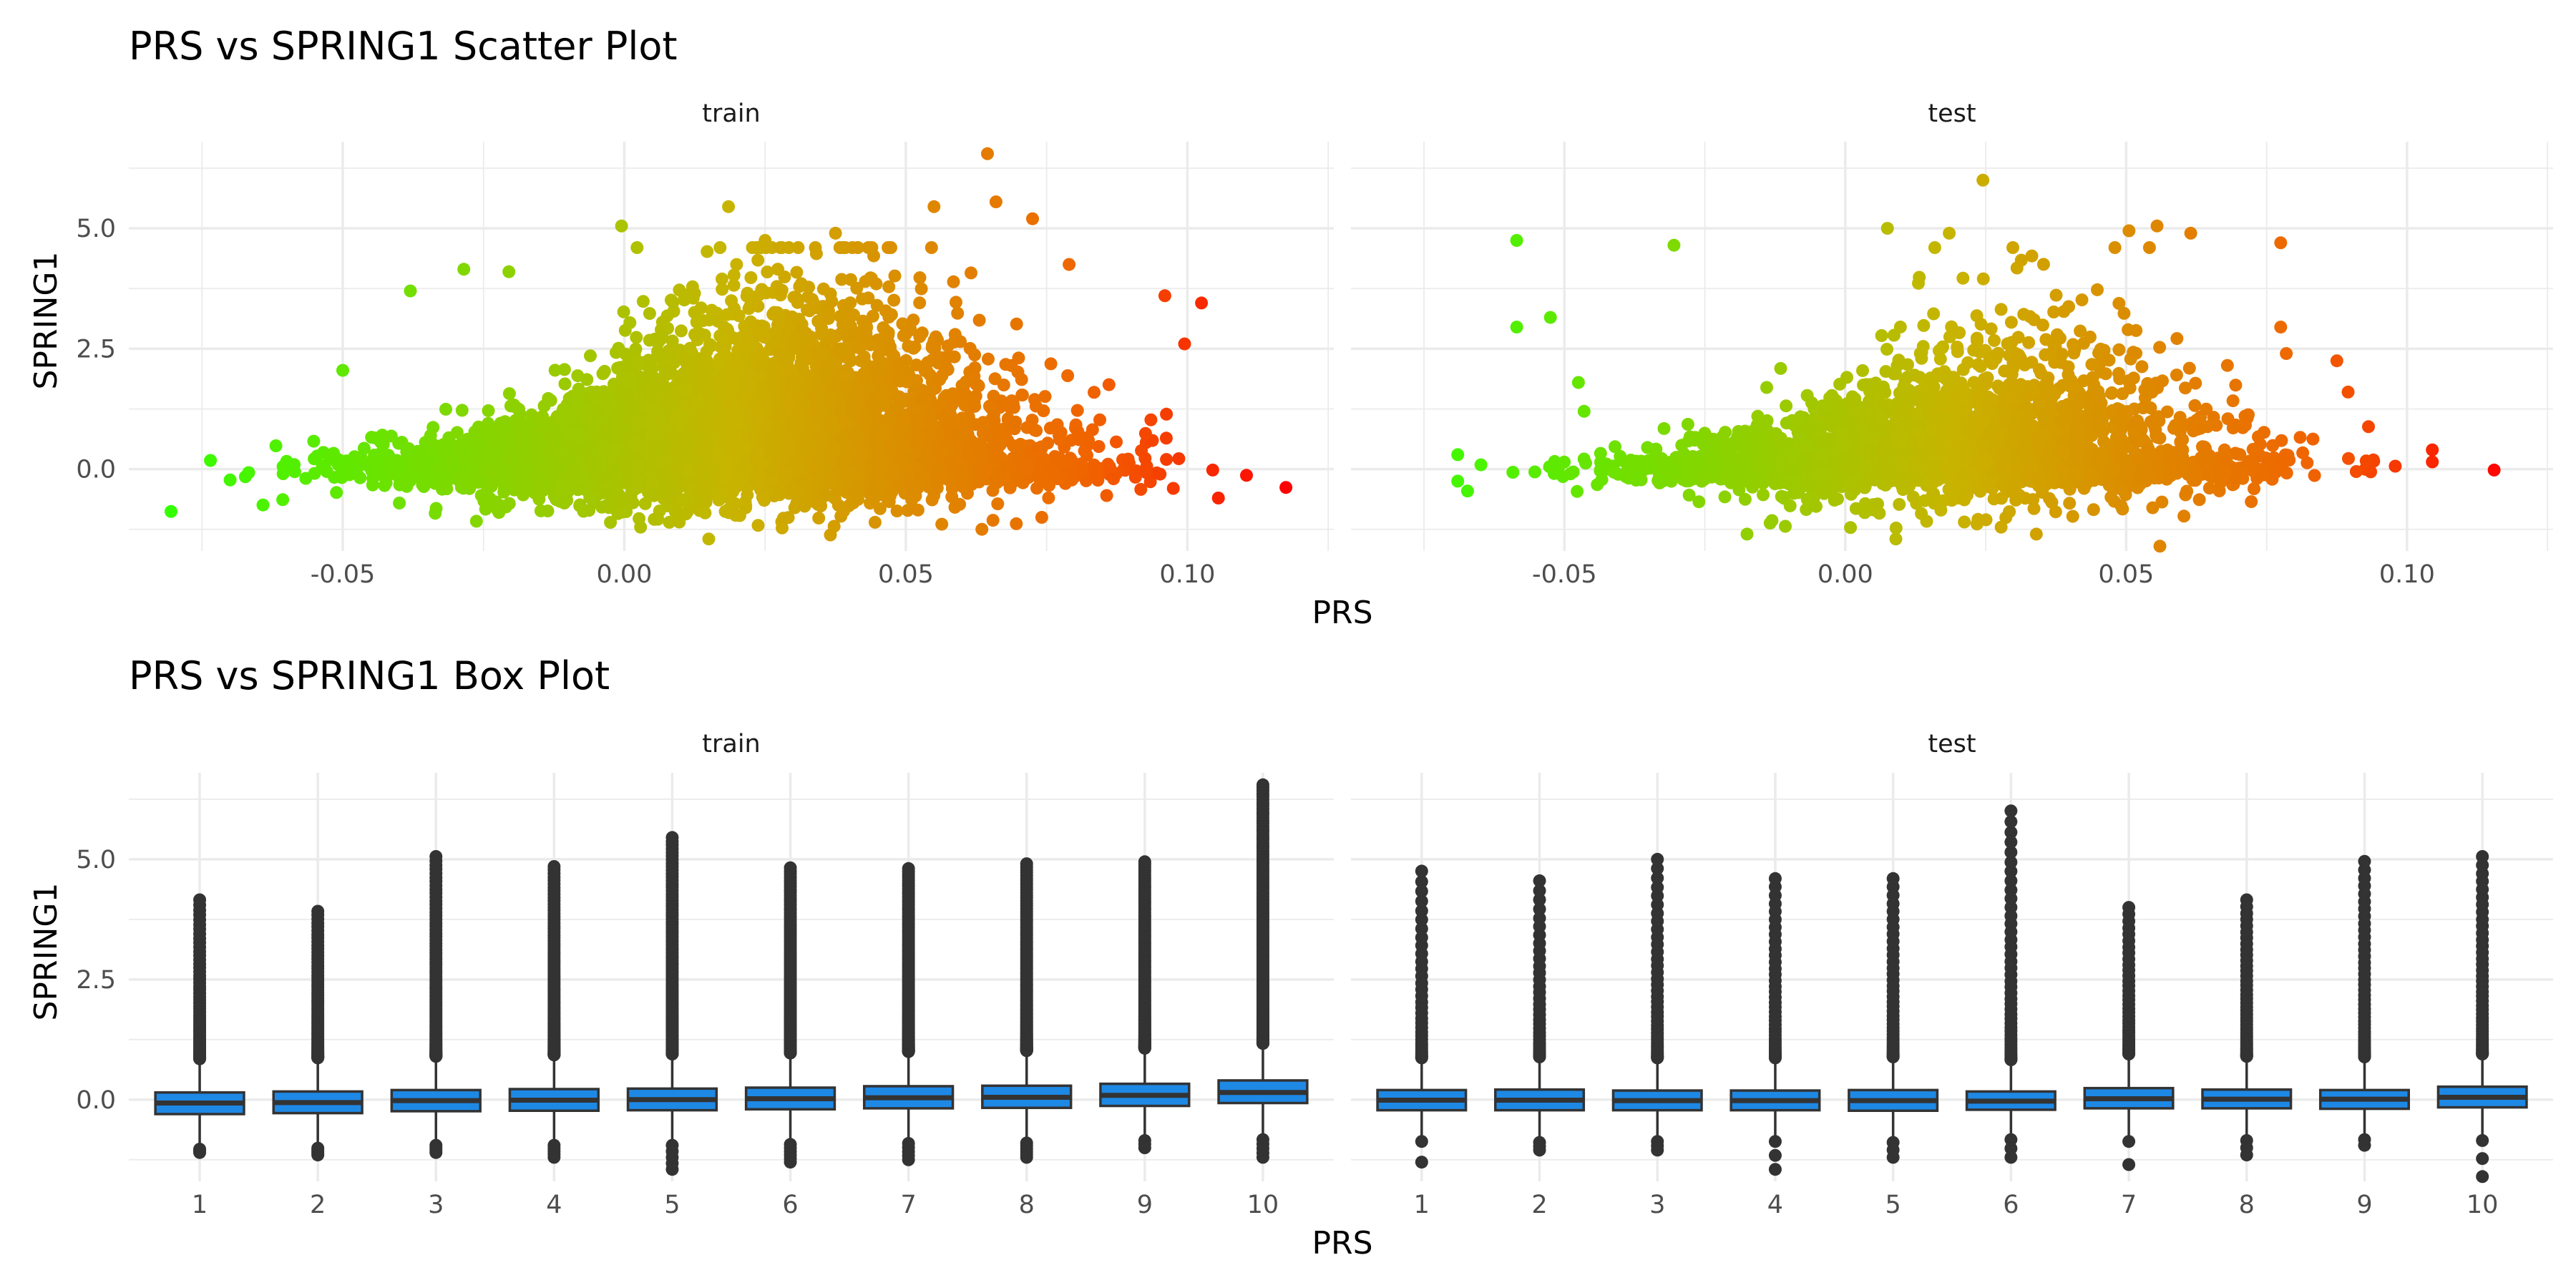 This screenshot has width=2576, height=1288. What do you see at coordinates (731, 346) in the screenshot?
I see `scatter-panel-train` at bounding box center [731, 346].